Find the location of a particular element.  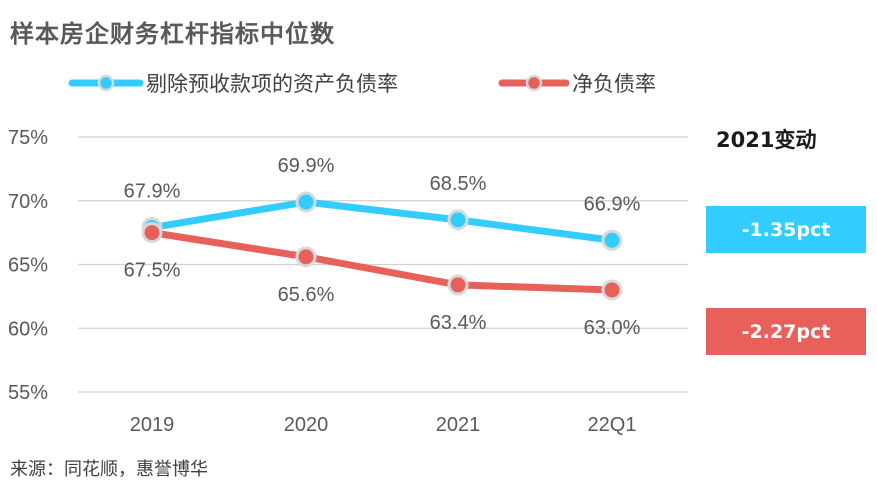

data-label: 69.9% is located at coordinates (306, 166).